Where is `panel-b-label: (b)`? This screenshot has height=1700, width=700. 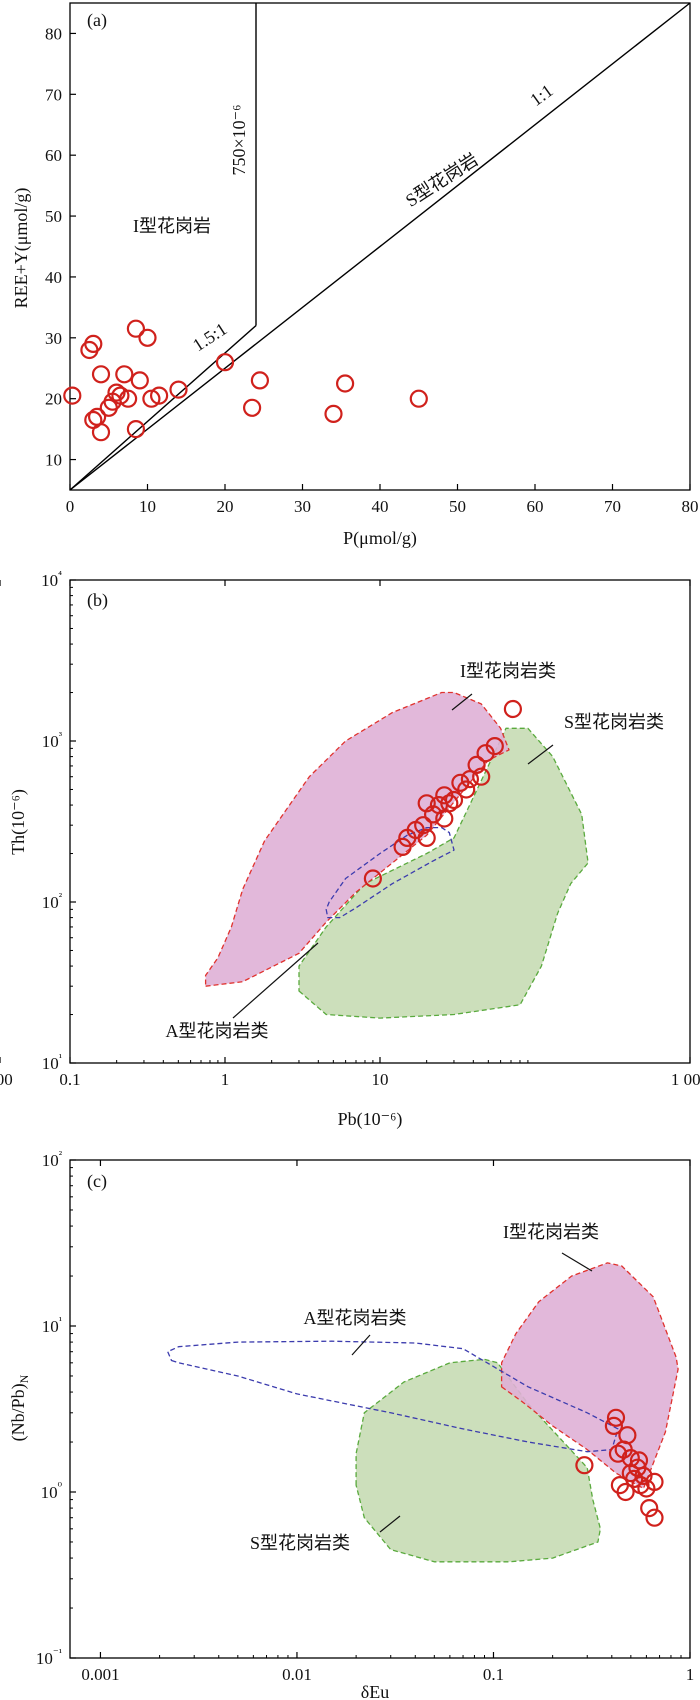
panel-b-label: (b) is located at coordinates (97, 600).